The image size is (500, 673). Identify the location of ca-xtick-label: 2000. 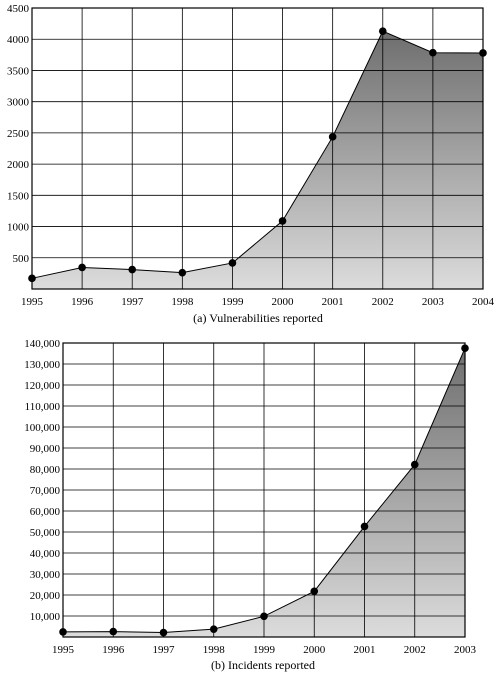
(283, 302).